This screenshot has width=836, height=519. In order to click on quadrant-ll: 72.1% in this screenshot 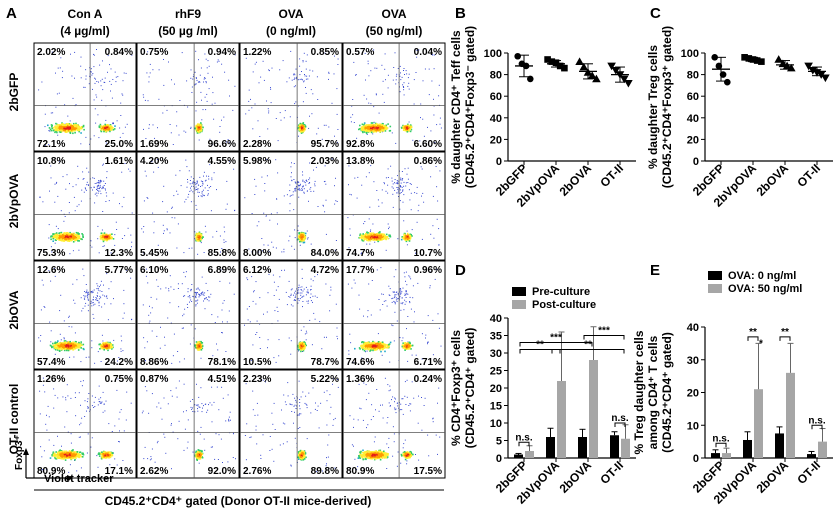, I will do `click(51, 144)`.